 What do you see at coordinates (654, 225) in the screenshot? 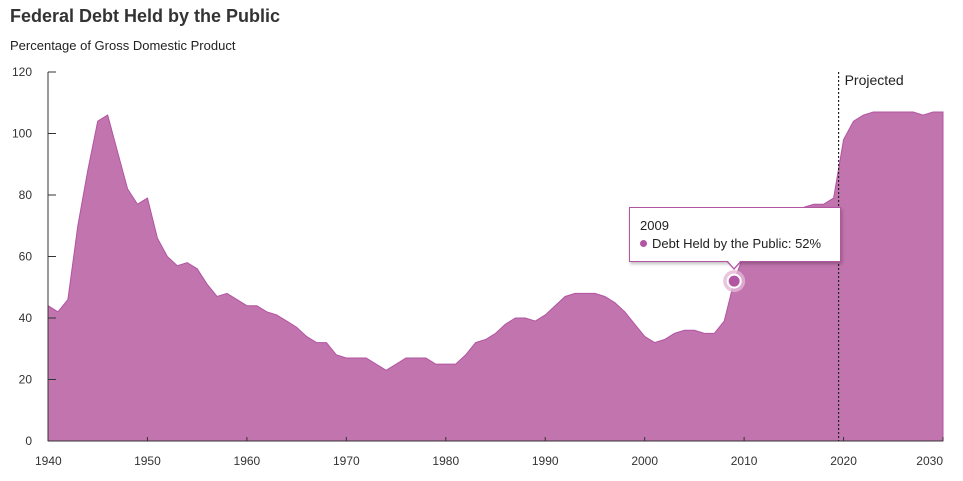
I see `tooltip-year: 2009` at bounding box center [654, 225].